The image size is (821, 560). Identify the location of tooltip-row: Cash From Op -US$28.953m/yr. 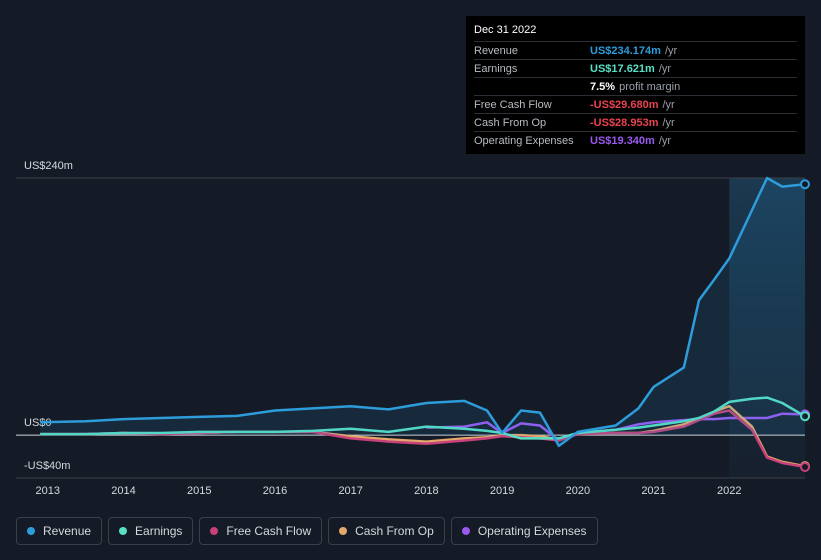
(635, 122).